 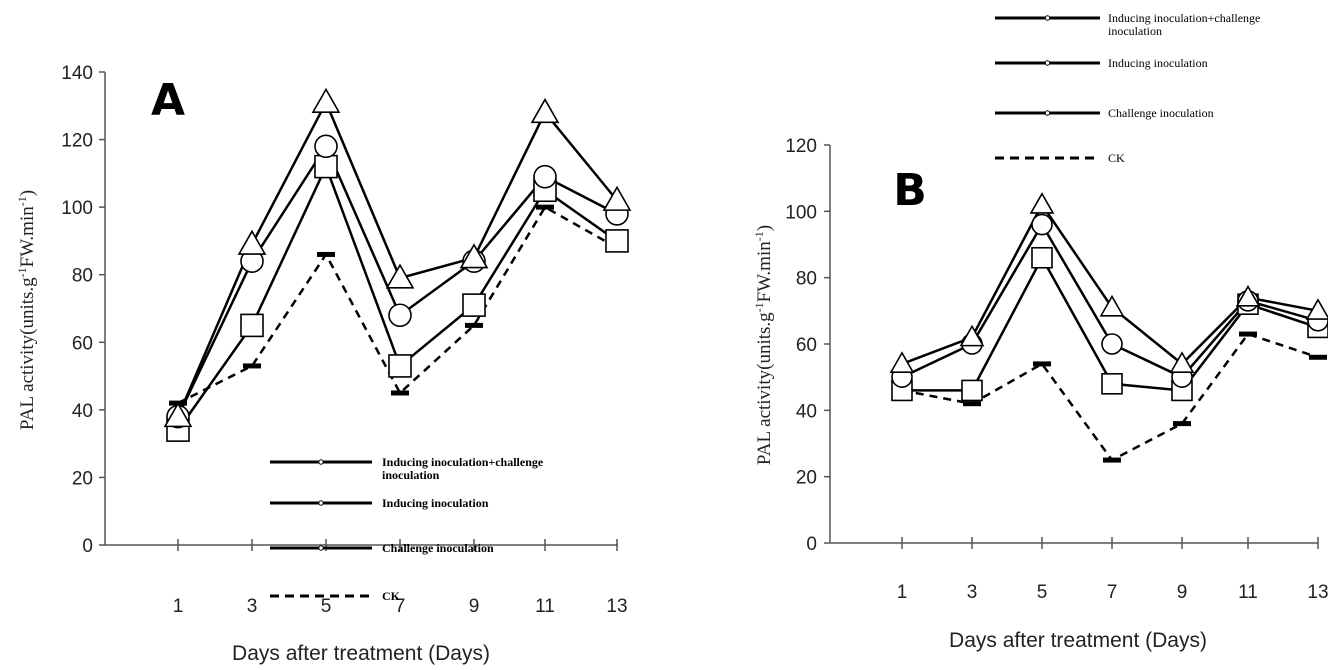 What do you see at coordinates (361, 653) in the screenshot?
I see `panel-a-x-axis-title: Days after treatment (Days)` at bounding box center [361, 653].